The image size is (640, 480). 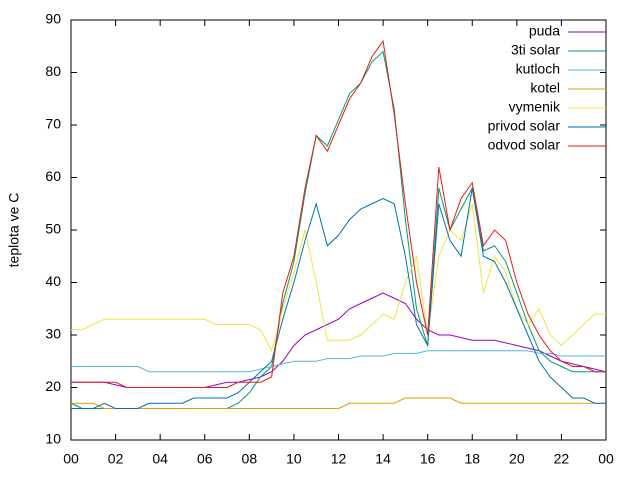 What do you see at coordinates (339, 459) in the screenshot?
I see `x-tick-label: 12` at bounding box center [339, 459].